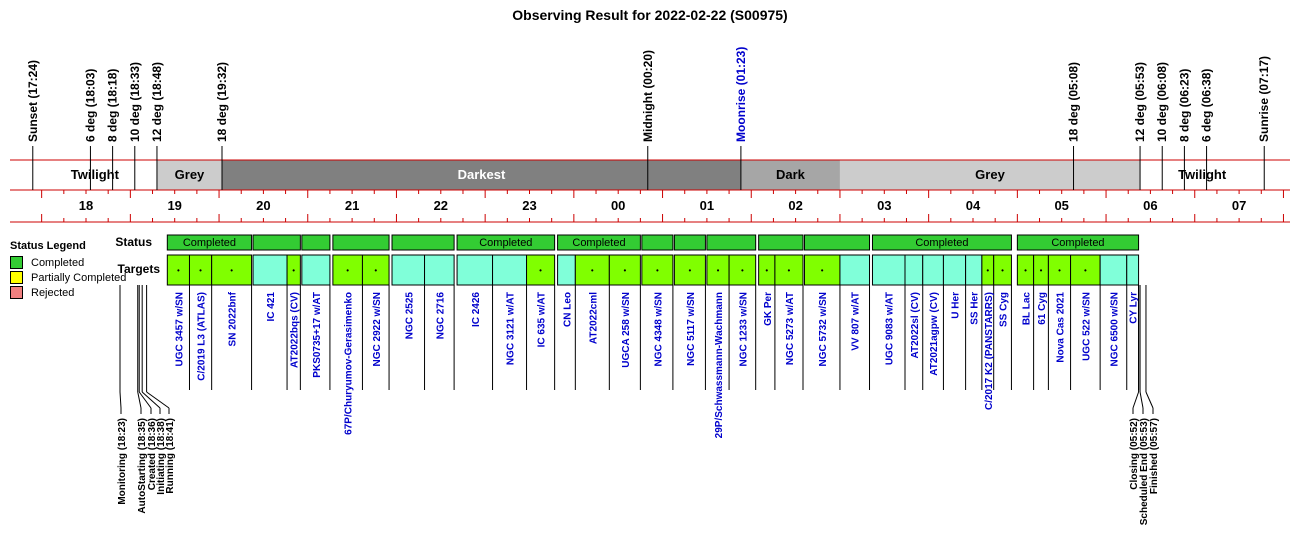 Image resolution: width=1300 pixels, height=560 pixels. I want to click on target-label-ngc-2525: NGC 2525, so click(409, 316).